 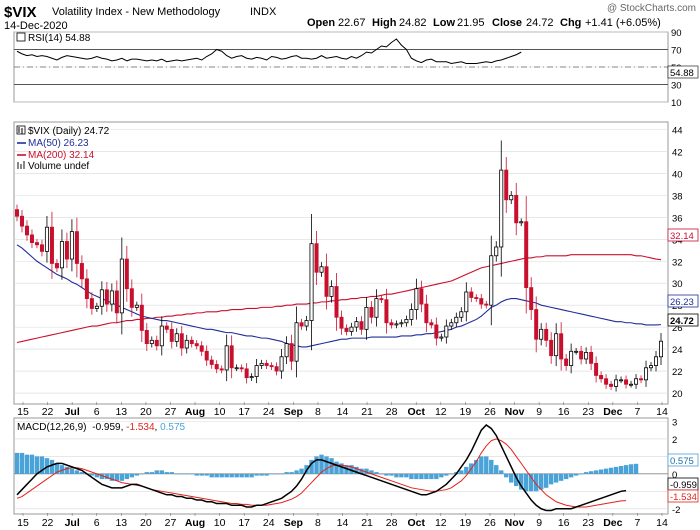 I want to click on macd-tick-label: 0, so click(x=674, y=475).